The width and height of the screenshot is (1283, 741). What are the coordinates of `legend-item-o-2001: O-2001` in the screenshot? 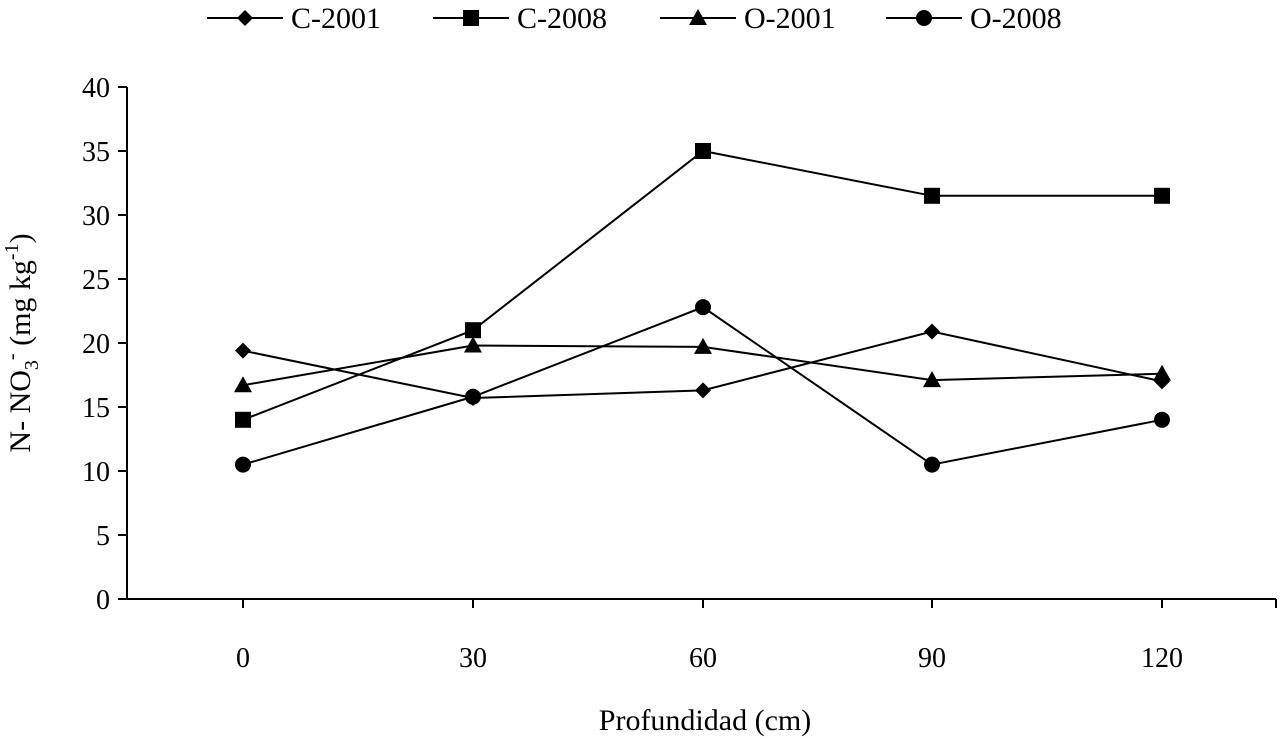 It's located at (748, 18).